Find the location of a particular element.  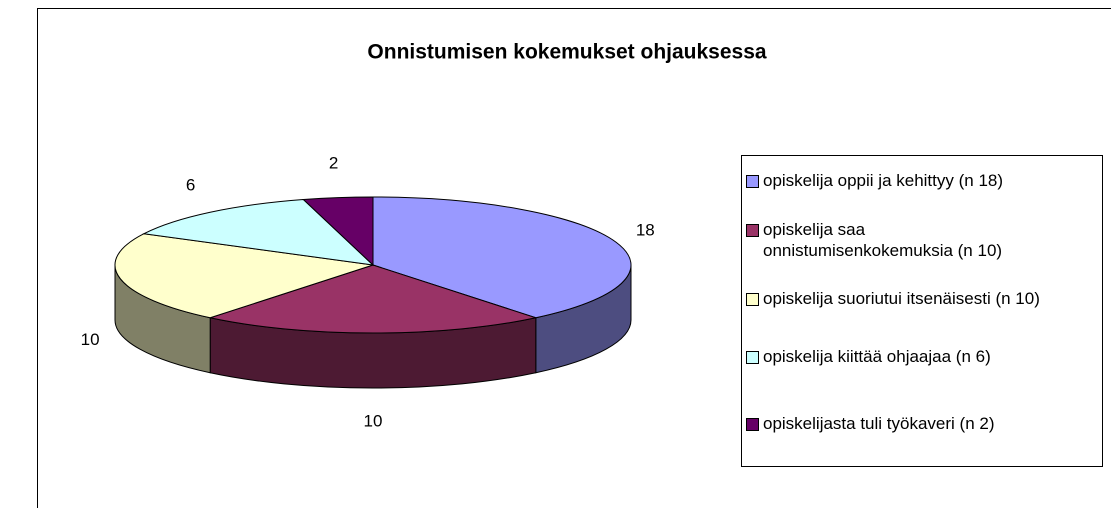

data-label: 6 is located at coordinates (190, 184).